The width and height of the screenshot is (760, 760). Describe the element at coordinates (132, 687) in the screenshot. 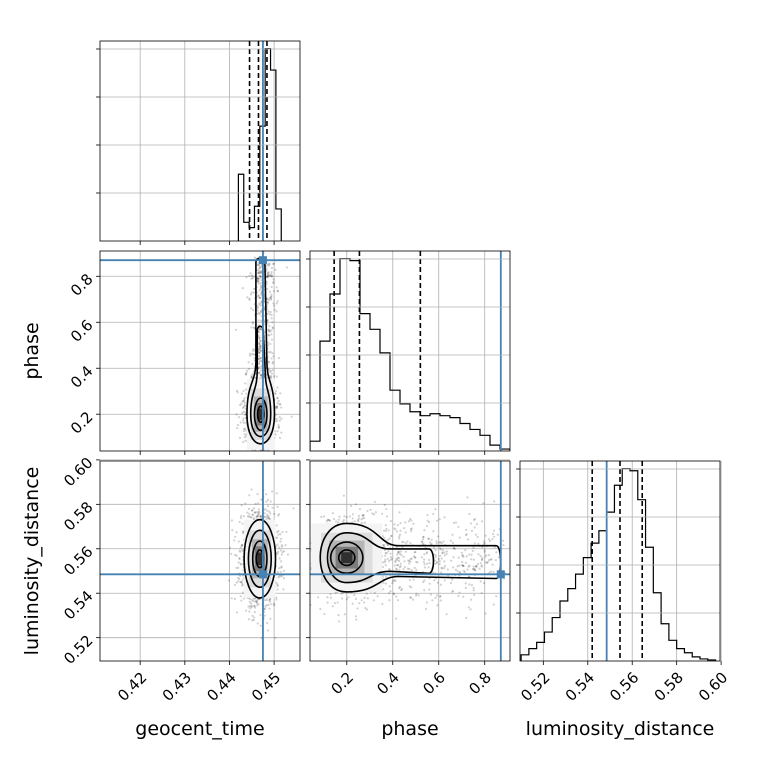

I see `x-tick-label-geocent_time: 0.42` at that location.